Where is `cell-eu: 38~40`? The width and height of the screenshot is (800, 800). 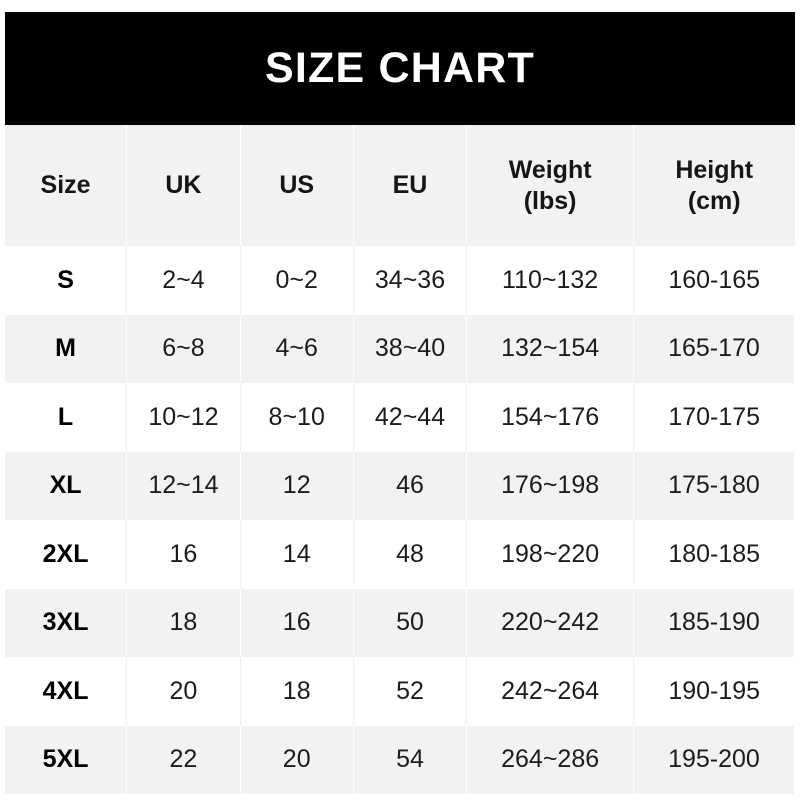
cell-eu: 38~40 is located at coordinates (410, 348).